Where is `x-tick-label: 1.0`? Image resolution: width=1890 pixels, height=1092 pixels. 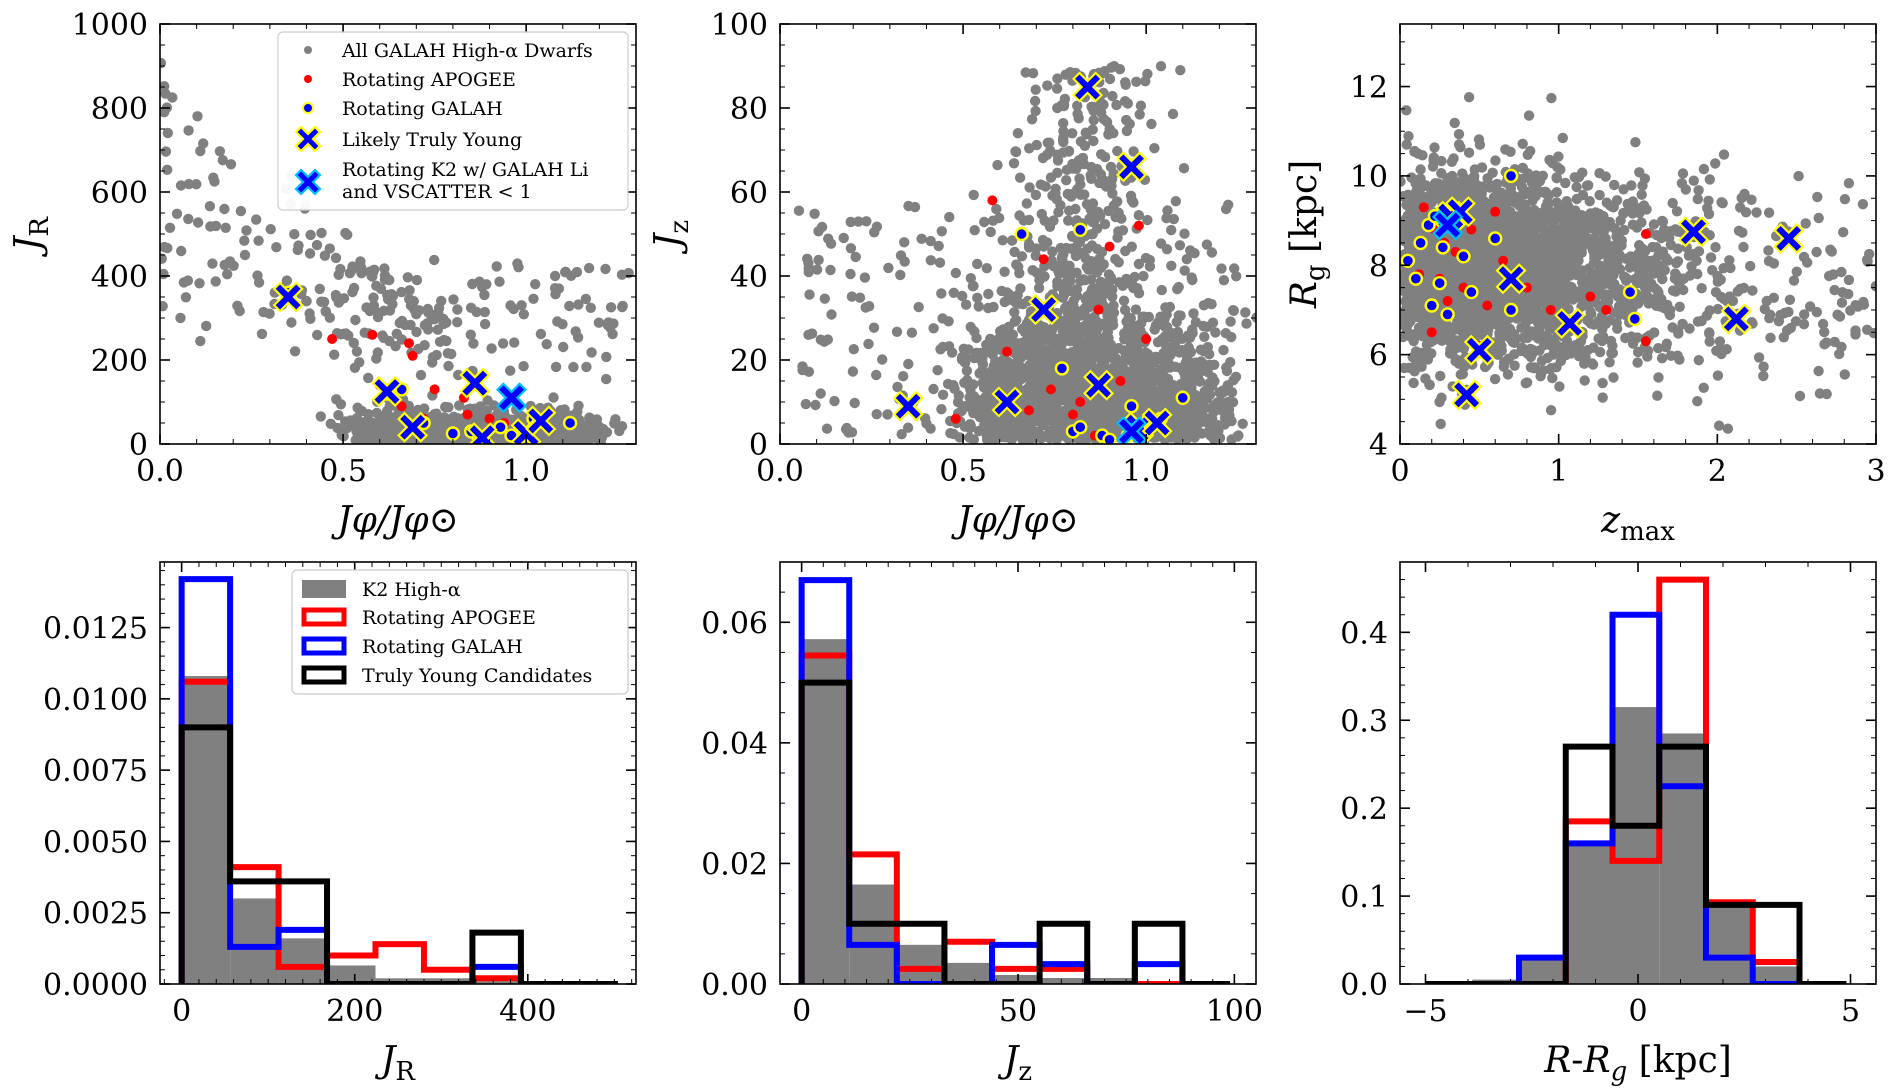
x-tick-label: 1.0 is located at coordinates (526, 471).